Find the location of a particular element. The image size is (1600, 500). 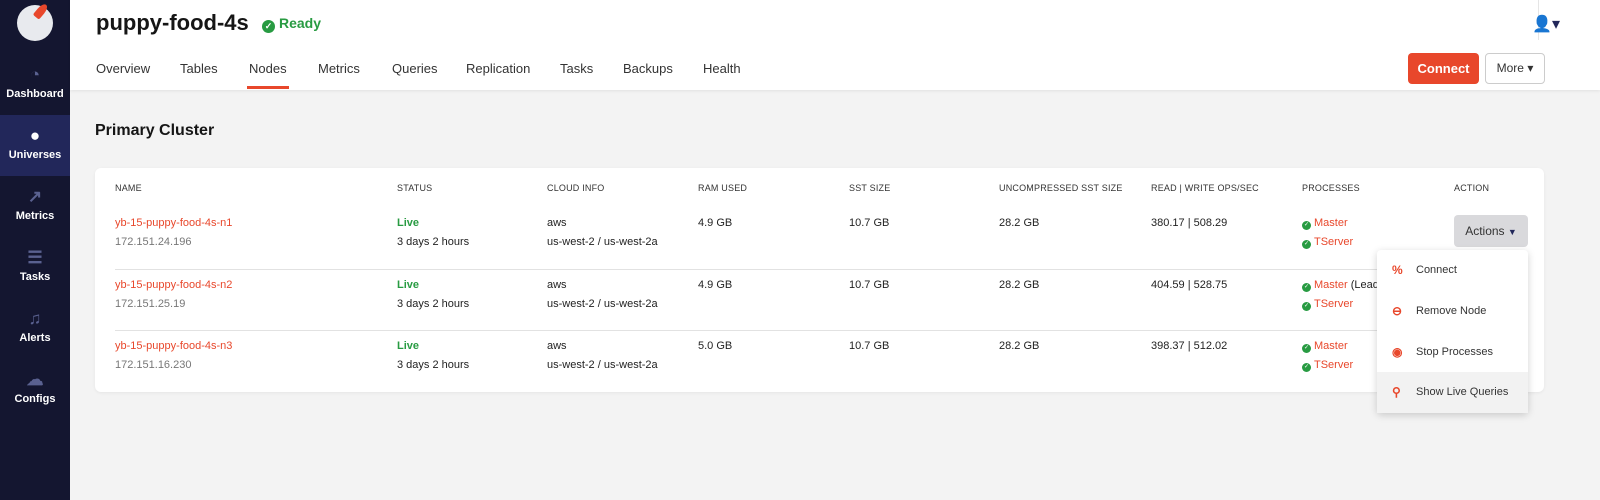

page-title: puppy-food-4s is located at coordinates (172, 22).